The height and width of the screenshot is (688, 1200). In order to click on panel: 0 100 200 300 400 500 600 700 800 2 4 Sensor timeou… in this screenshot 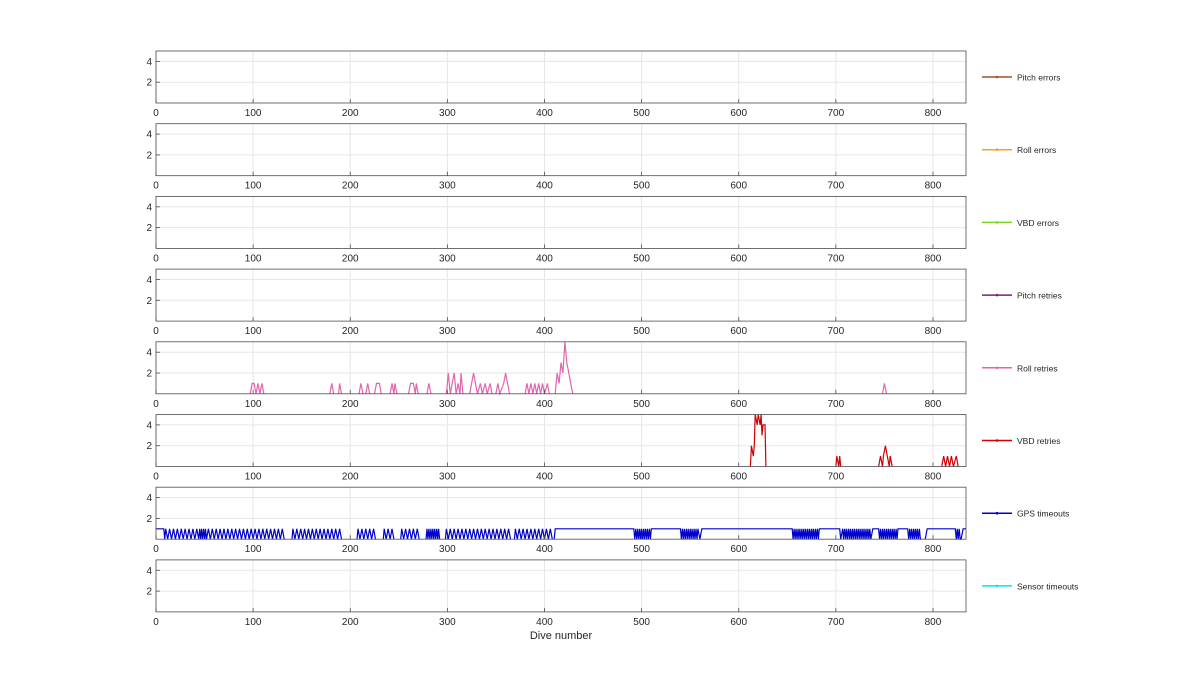, I will do `click(612, 593)`.